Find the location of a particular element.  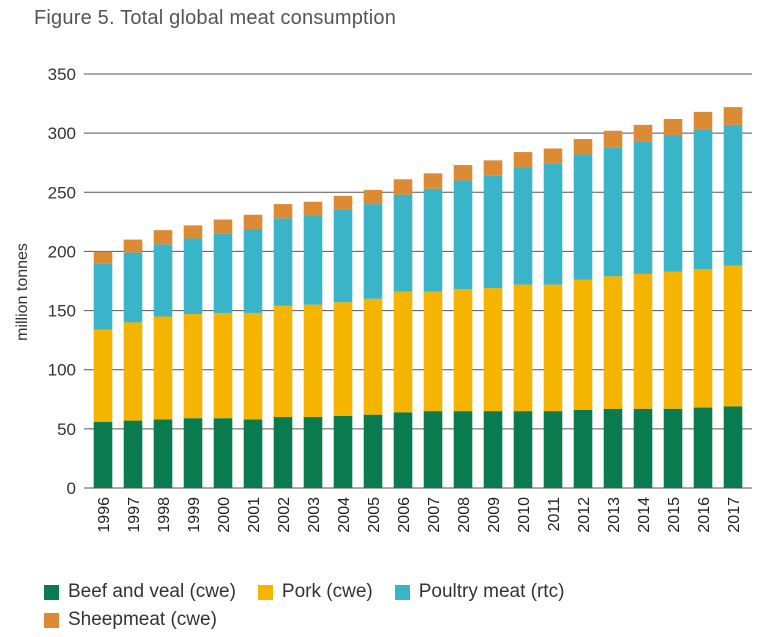

x-tick-label: 2008 is located at coordinates (464, 515).